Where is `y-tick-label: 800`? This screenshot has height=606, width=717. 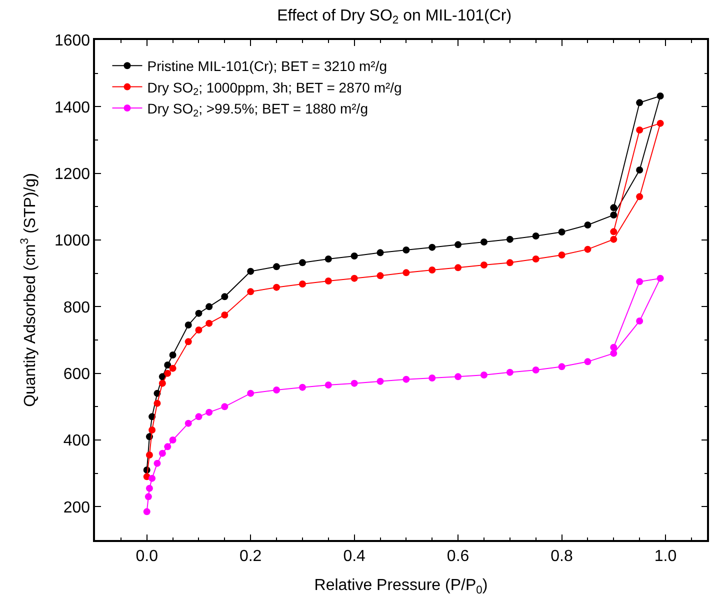
y-tick-label: 800 is located at coordinates (76, 307).